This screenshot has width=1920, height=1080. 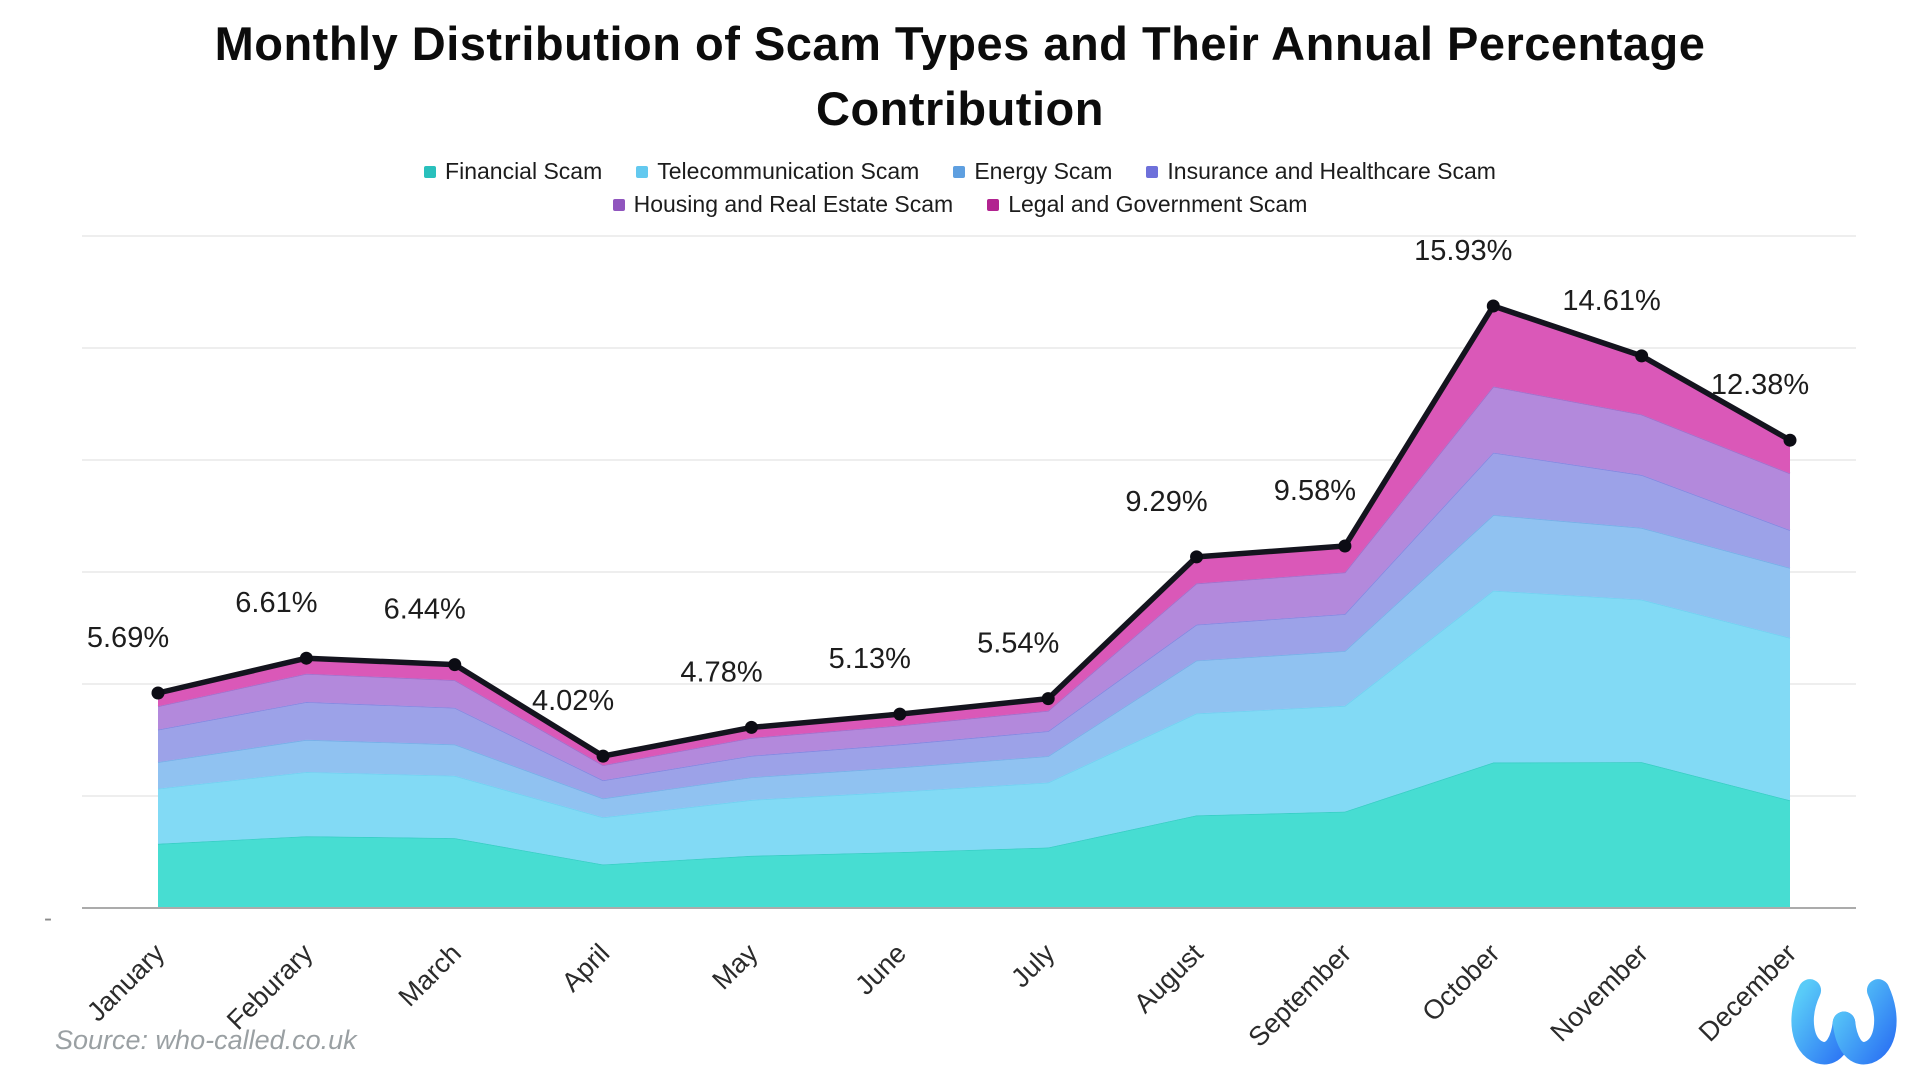 What do you see at coordinates (900, 714) in the screenshot?
I see `data-point-june` at bounding box center [900, 714].